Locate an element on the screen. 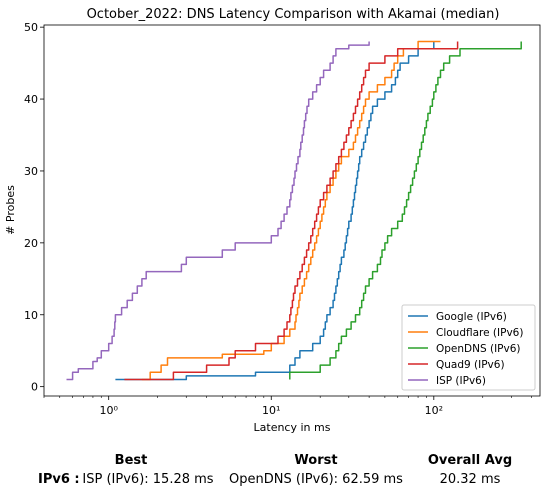 Image resolution: width=548 pixels, height=496 pixels. legend-label-3: Quad9 (IPv6) is located at coordinates (470, 365).